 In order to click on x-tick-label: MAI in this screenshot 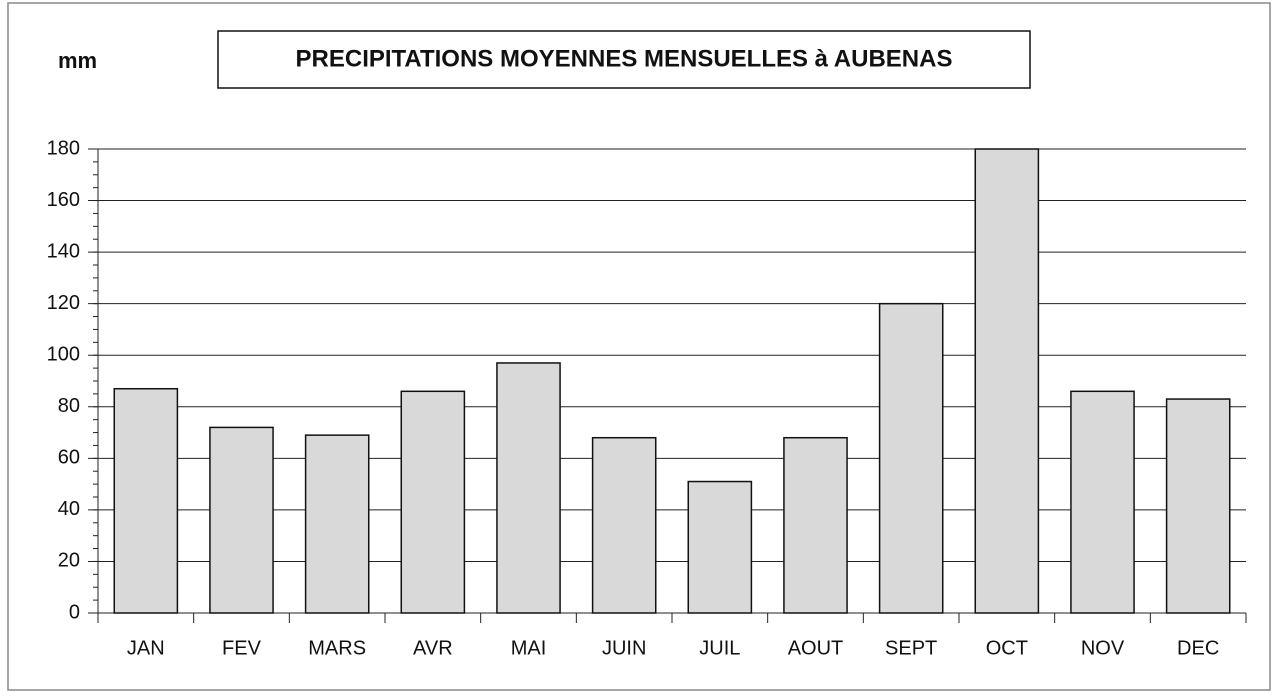, I will do `click(529, 648)`.